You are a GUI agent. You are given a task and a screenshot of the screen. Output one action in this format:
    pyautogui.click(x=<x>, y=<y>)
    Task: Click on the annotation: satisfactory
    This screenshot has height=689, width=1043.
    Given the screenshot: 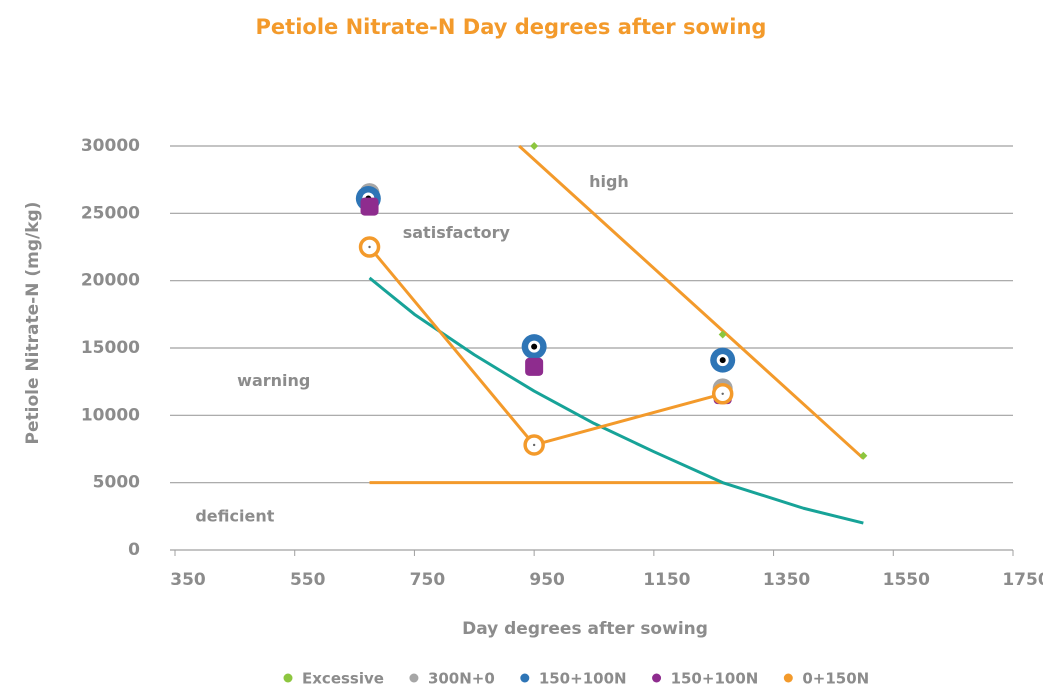 What is the action you would take?
    pyautogui.click(x=457, y=232)
    